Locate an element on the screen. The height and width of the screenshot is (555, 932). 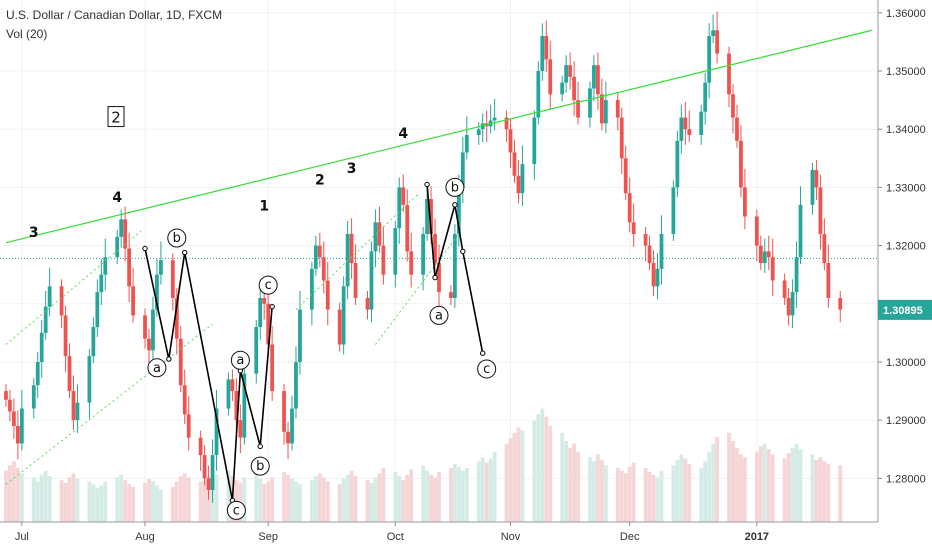
x-tick-label: Sep is located at coordinates (268, 537).